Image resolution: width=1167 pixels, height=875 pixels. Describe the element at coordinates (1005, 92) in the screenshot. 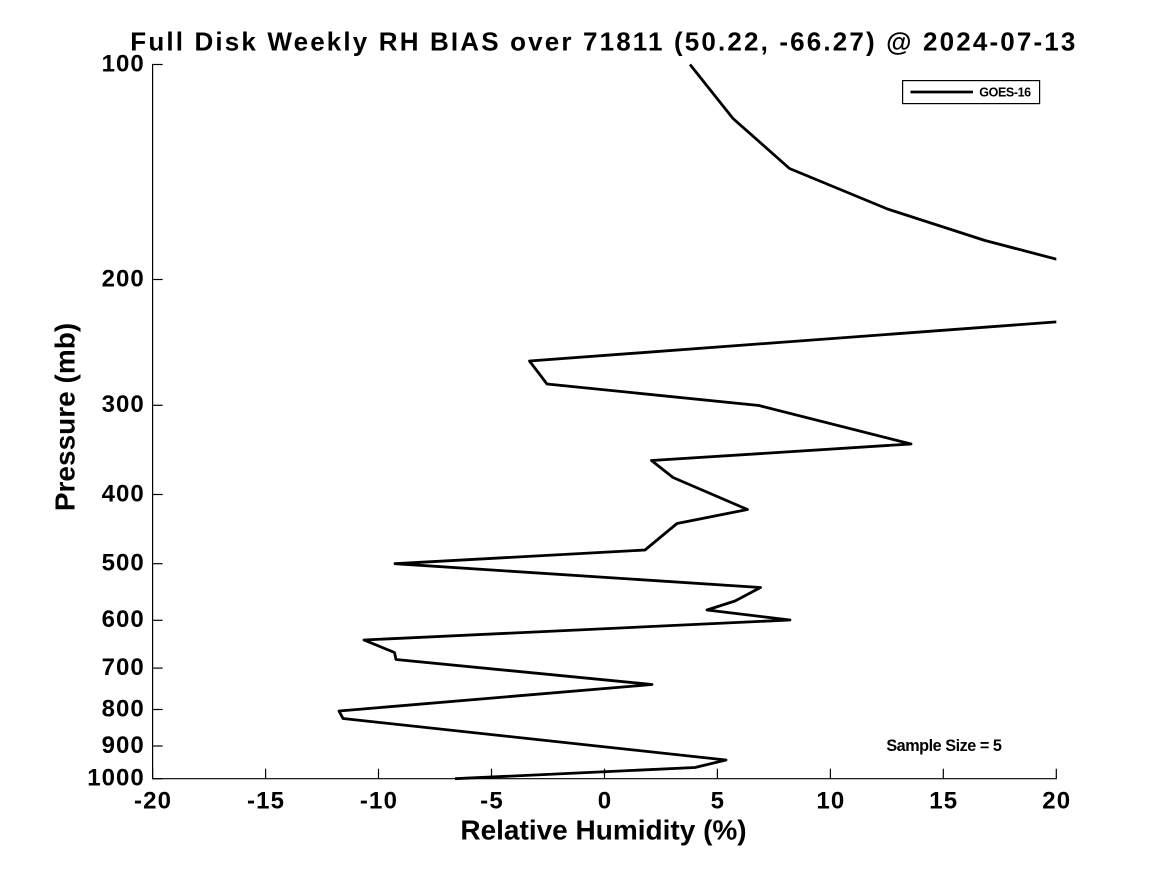

I see `svg-text: GOES-16` at that location.